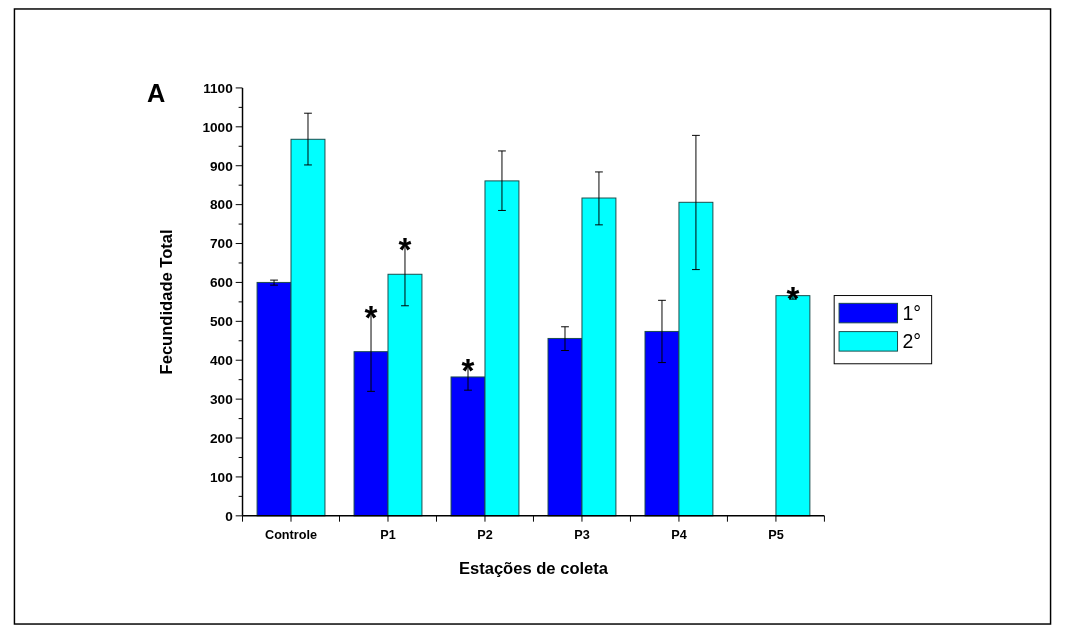  I want to click on x-tick-label: P1, so click(388, 535).